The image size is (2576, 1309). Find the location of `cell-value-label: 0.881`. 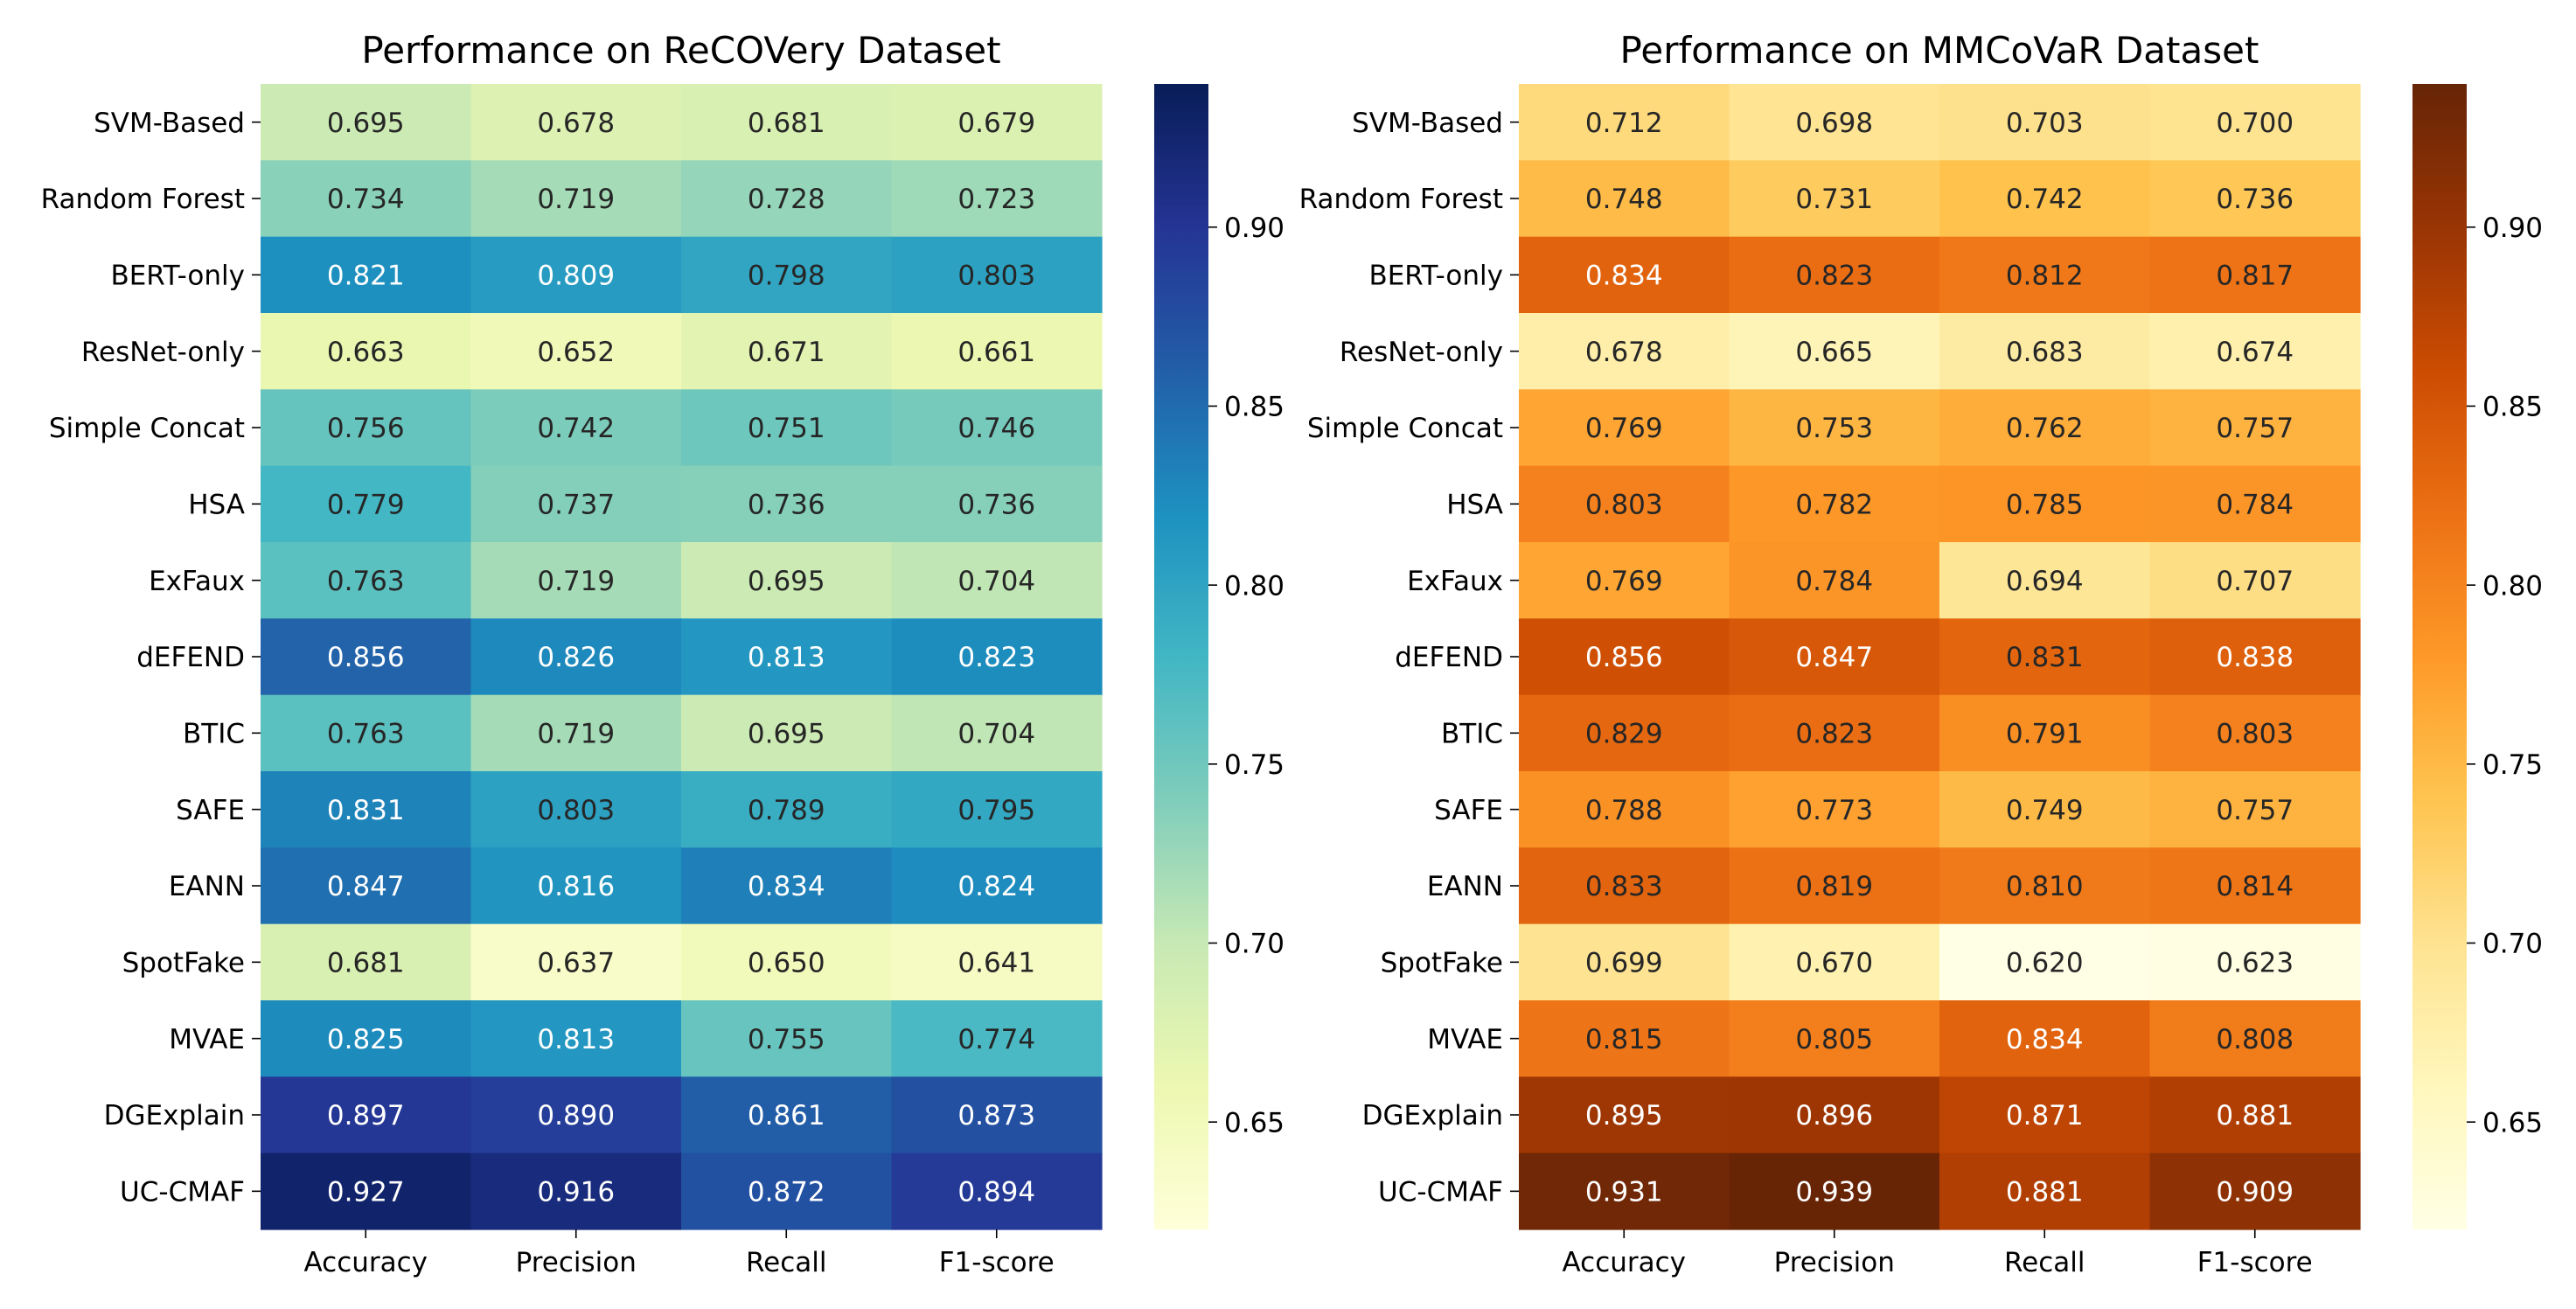

cell-value-label: 0.881 is located at coordinates (2255, 1116).